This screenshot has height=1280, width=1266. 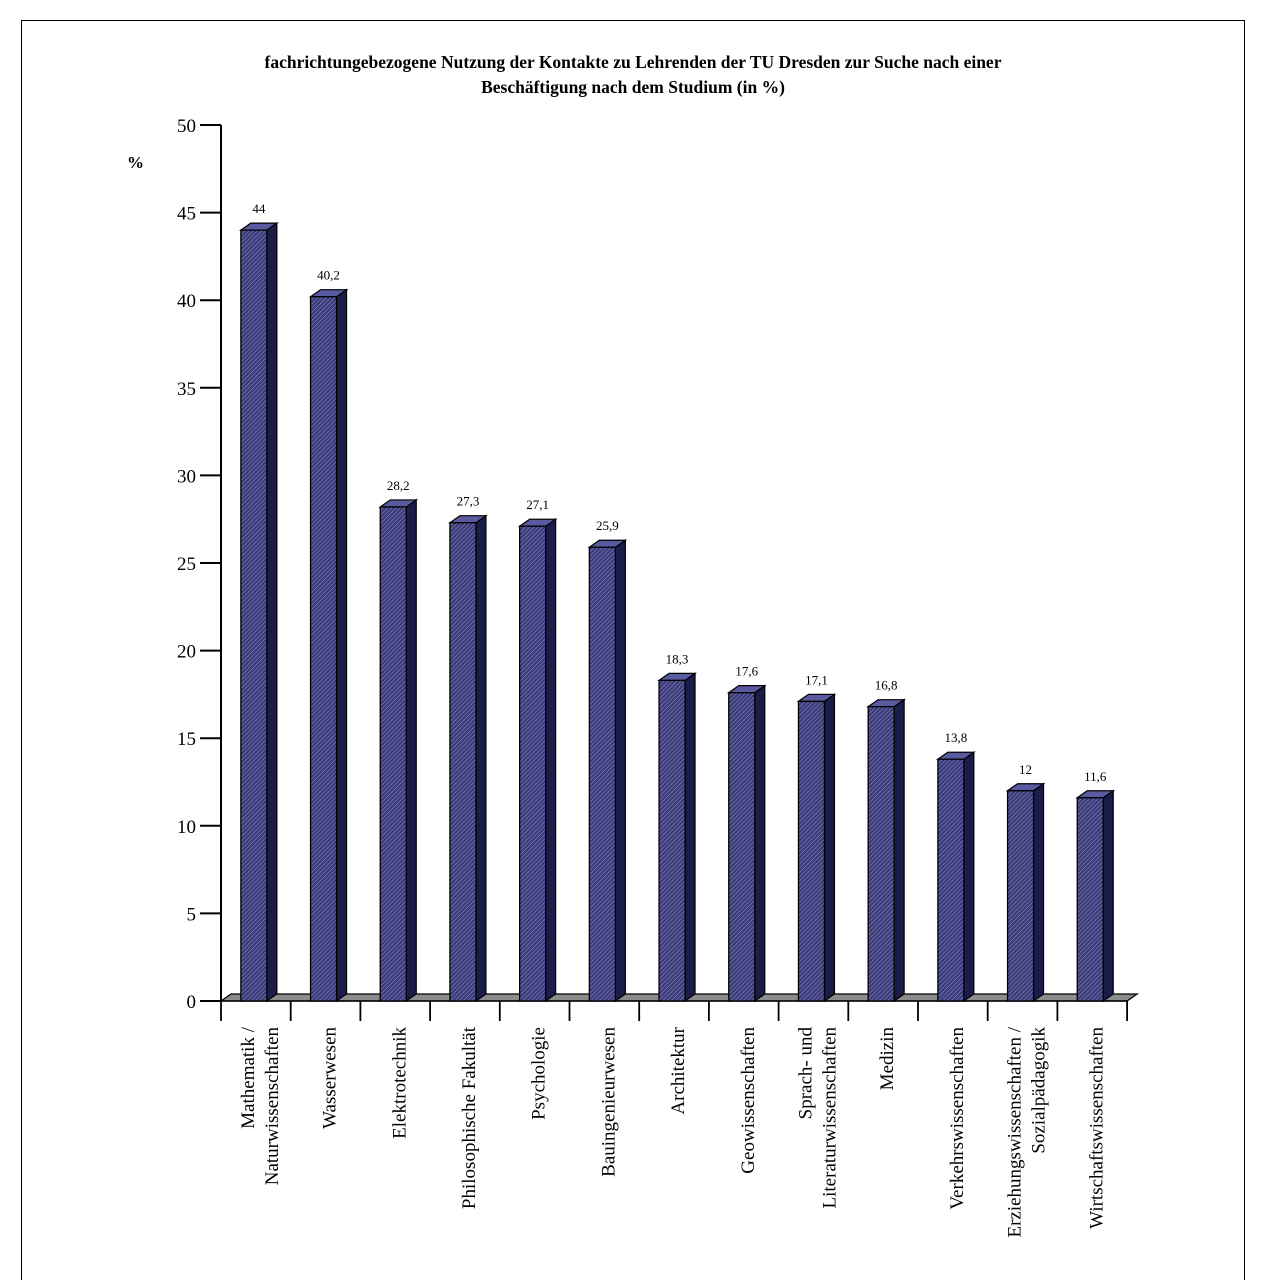 I want to click on x-category-label-line: Architektur, so click(x=678, y=1070).